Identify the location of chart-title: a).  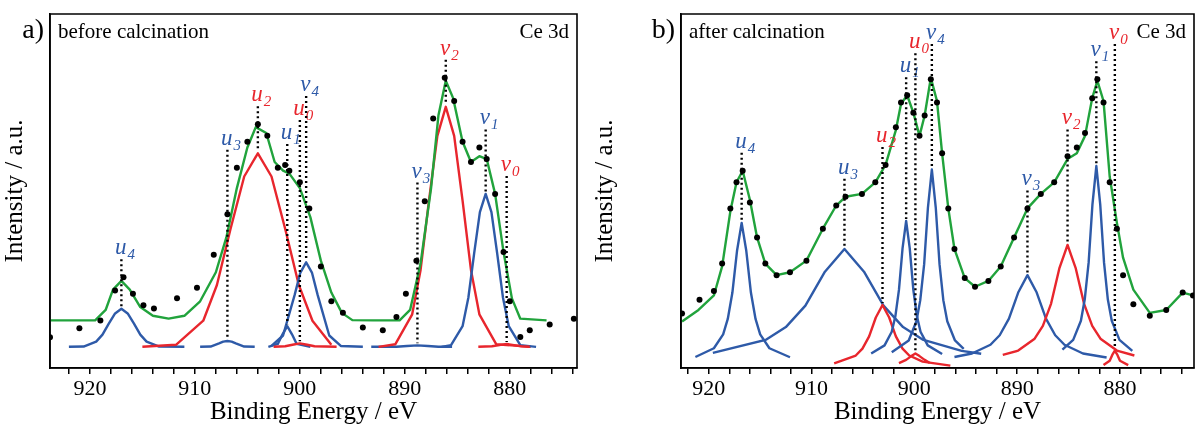
(33, 28).